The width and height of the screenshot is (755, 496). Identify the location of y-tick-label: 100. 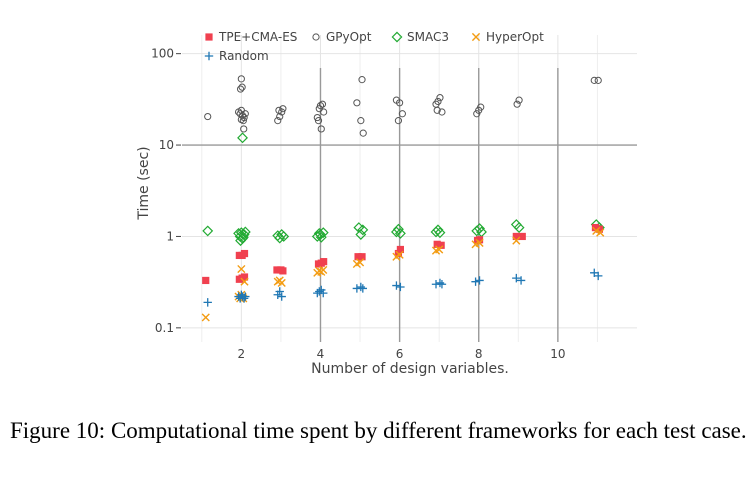
(162, 54).